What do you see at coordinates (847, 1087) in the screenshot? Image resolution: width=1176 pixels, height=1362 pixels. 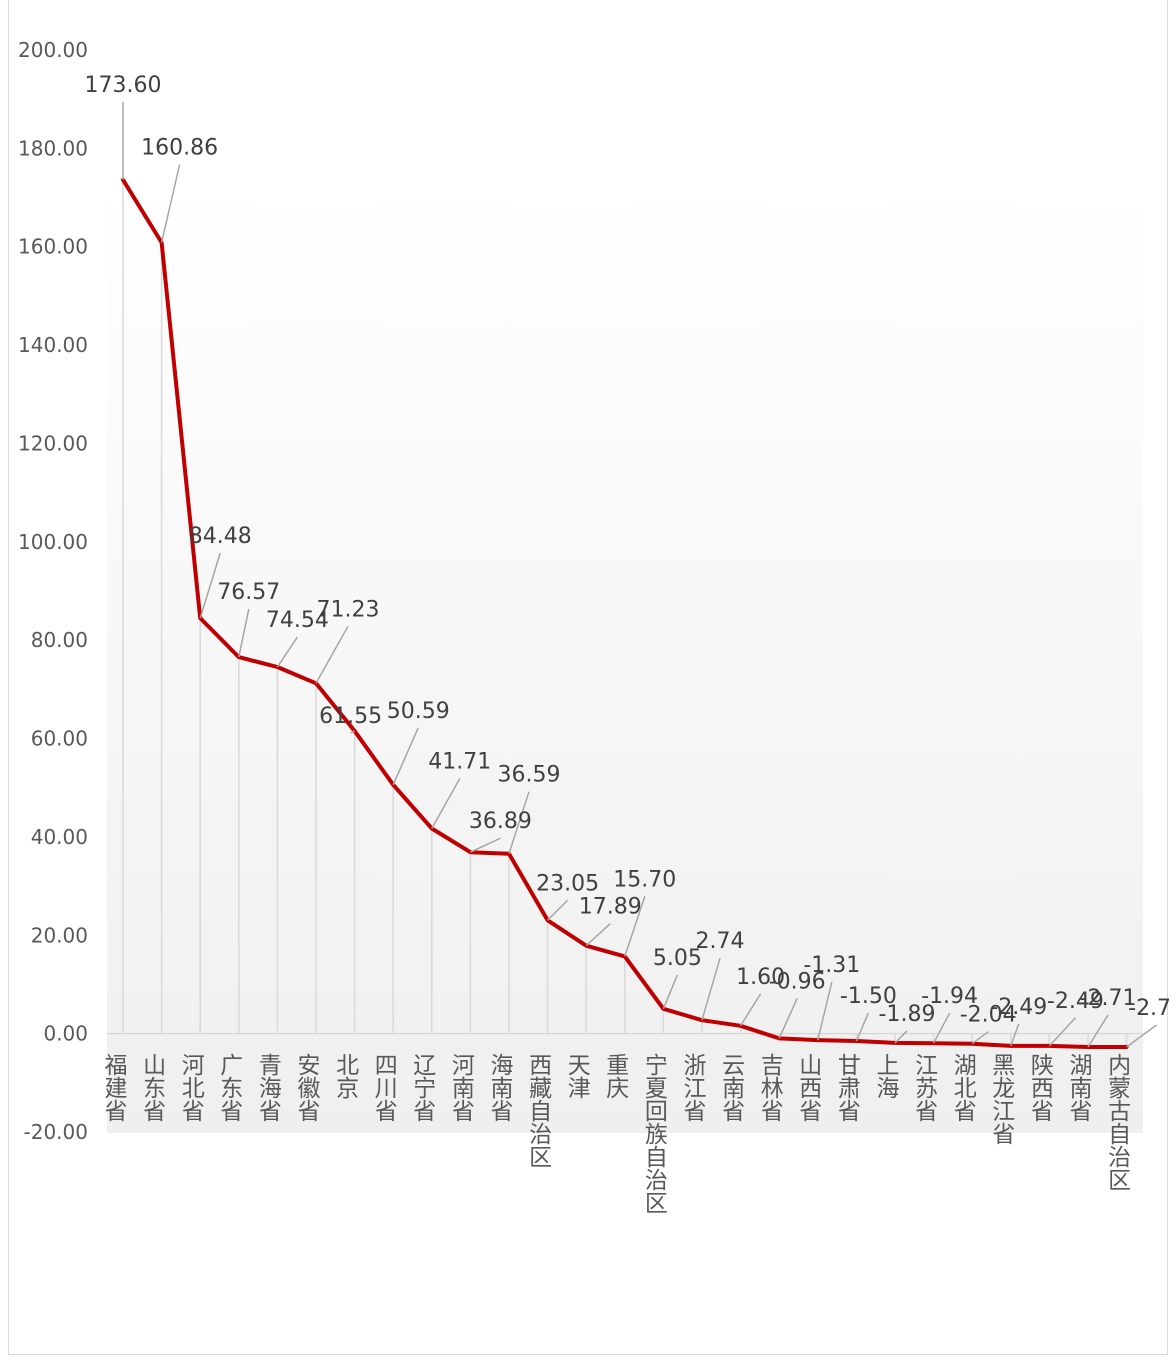 I see `x-category-label: 甘肃省` at bounding box center [847, 1087].